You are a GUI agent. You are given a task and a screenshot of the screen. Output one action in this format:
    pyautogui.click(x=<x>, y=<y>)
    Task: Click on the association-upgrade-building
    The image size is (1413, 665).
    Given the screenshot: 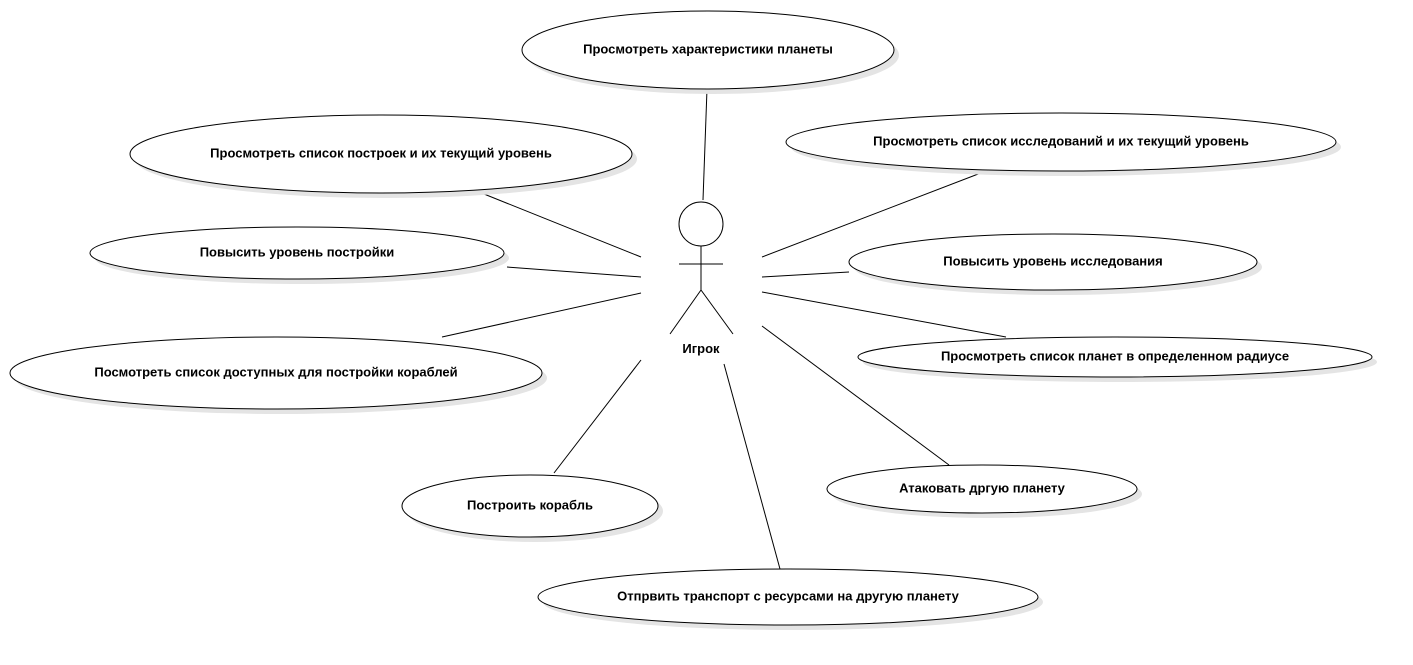 What is the action you would take?
    pyautogui.click(x=574, y=272)
    